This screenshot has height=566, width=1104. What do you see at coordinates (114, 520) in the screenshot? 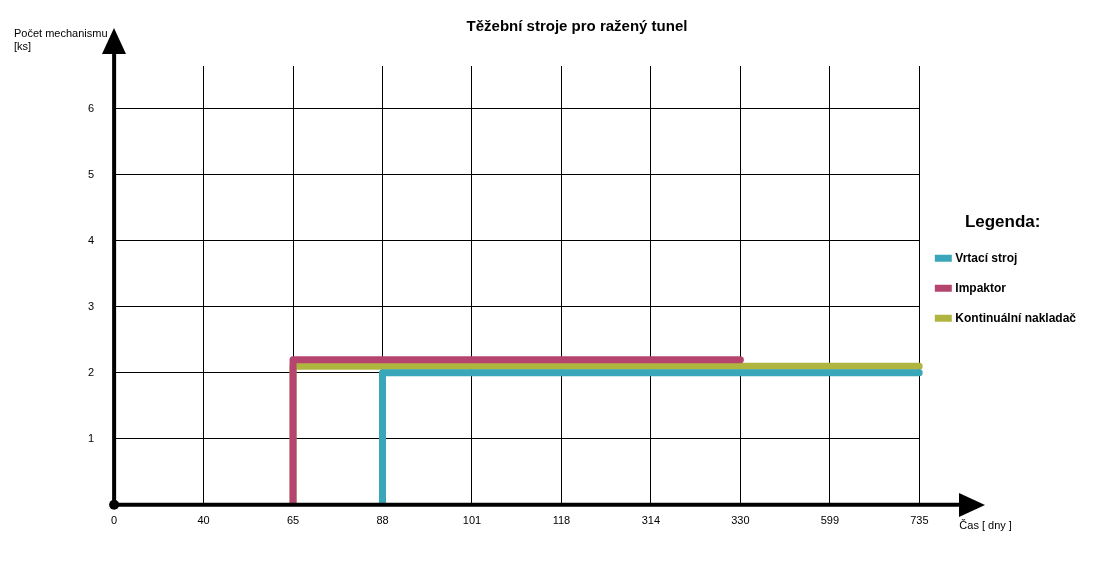
I see `x-tick-label: 0` at bounding box center [114, 520].